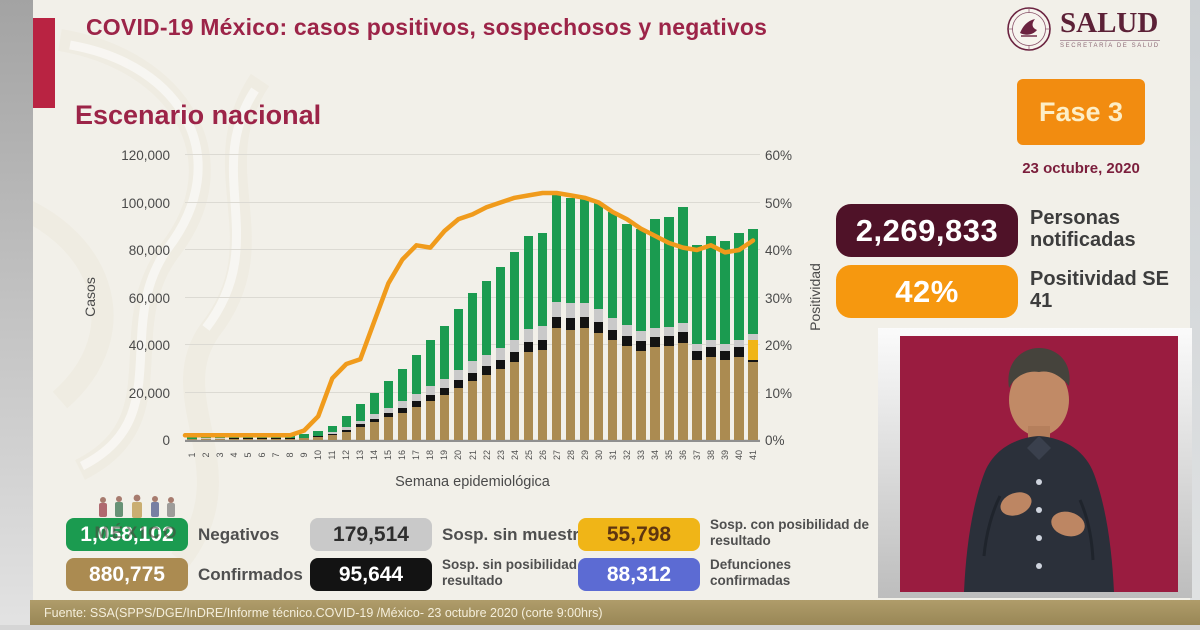  I want to click on y-axis-left-title: Casos, so click(90, 297).